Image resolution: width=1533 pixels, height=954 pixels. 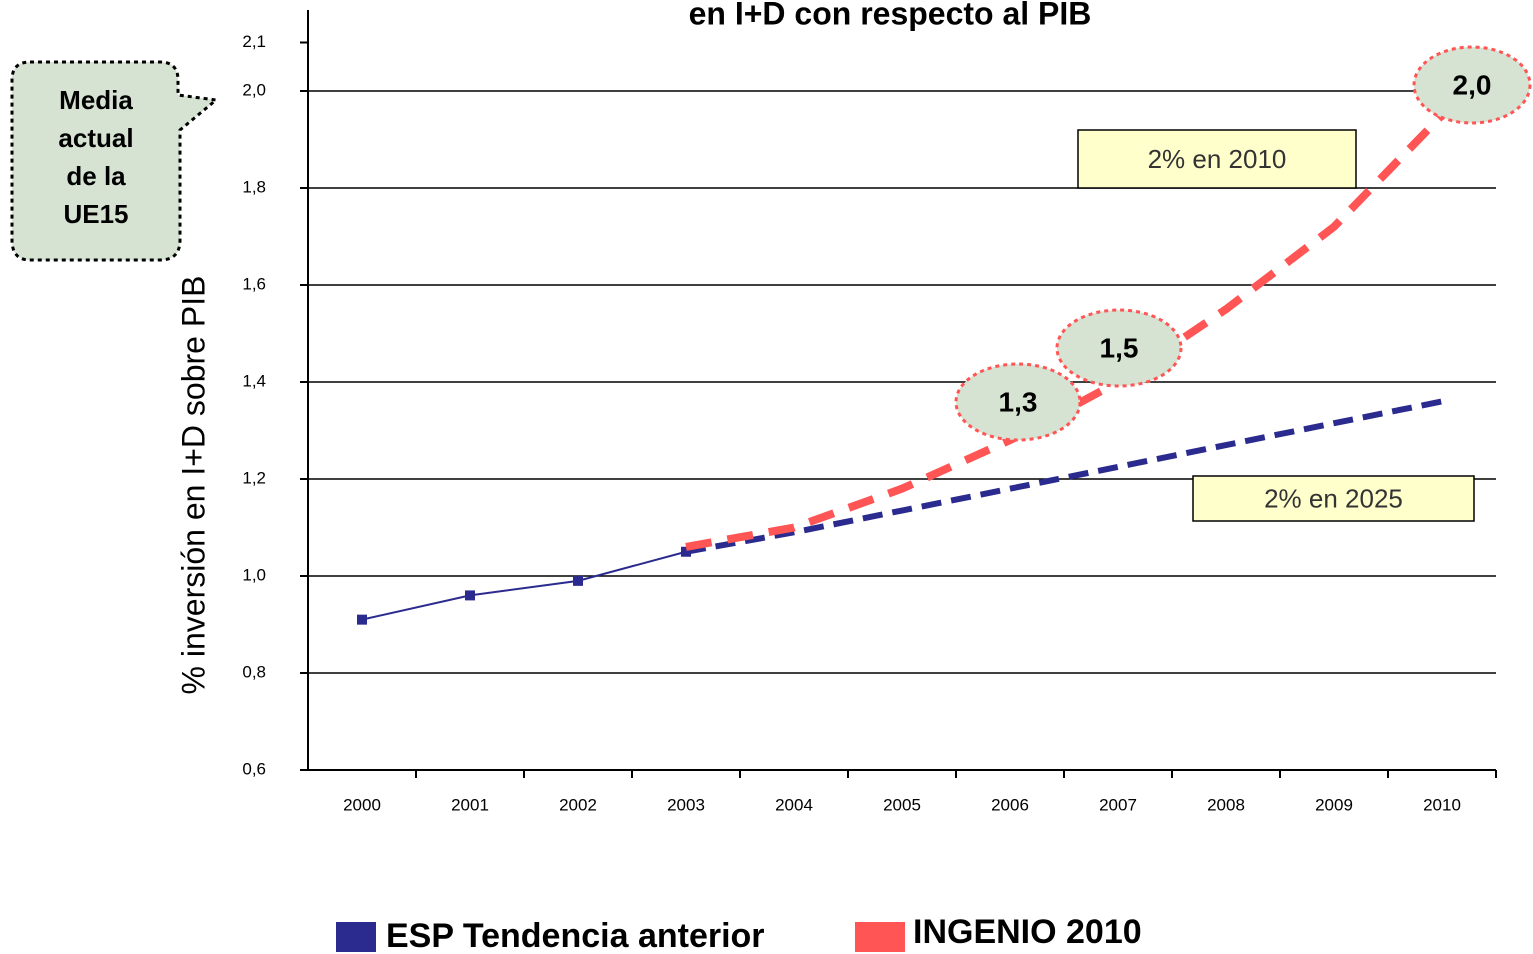 What do you see at coordinates (254, 768) in the screenshot?
I see `y-tick-label: 0,6` at bounding box center [254, 768].